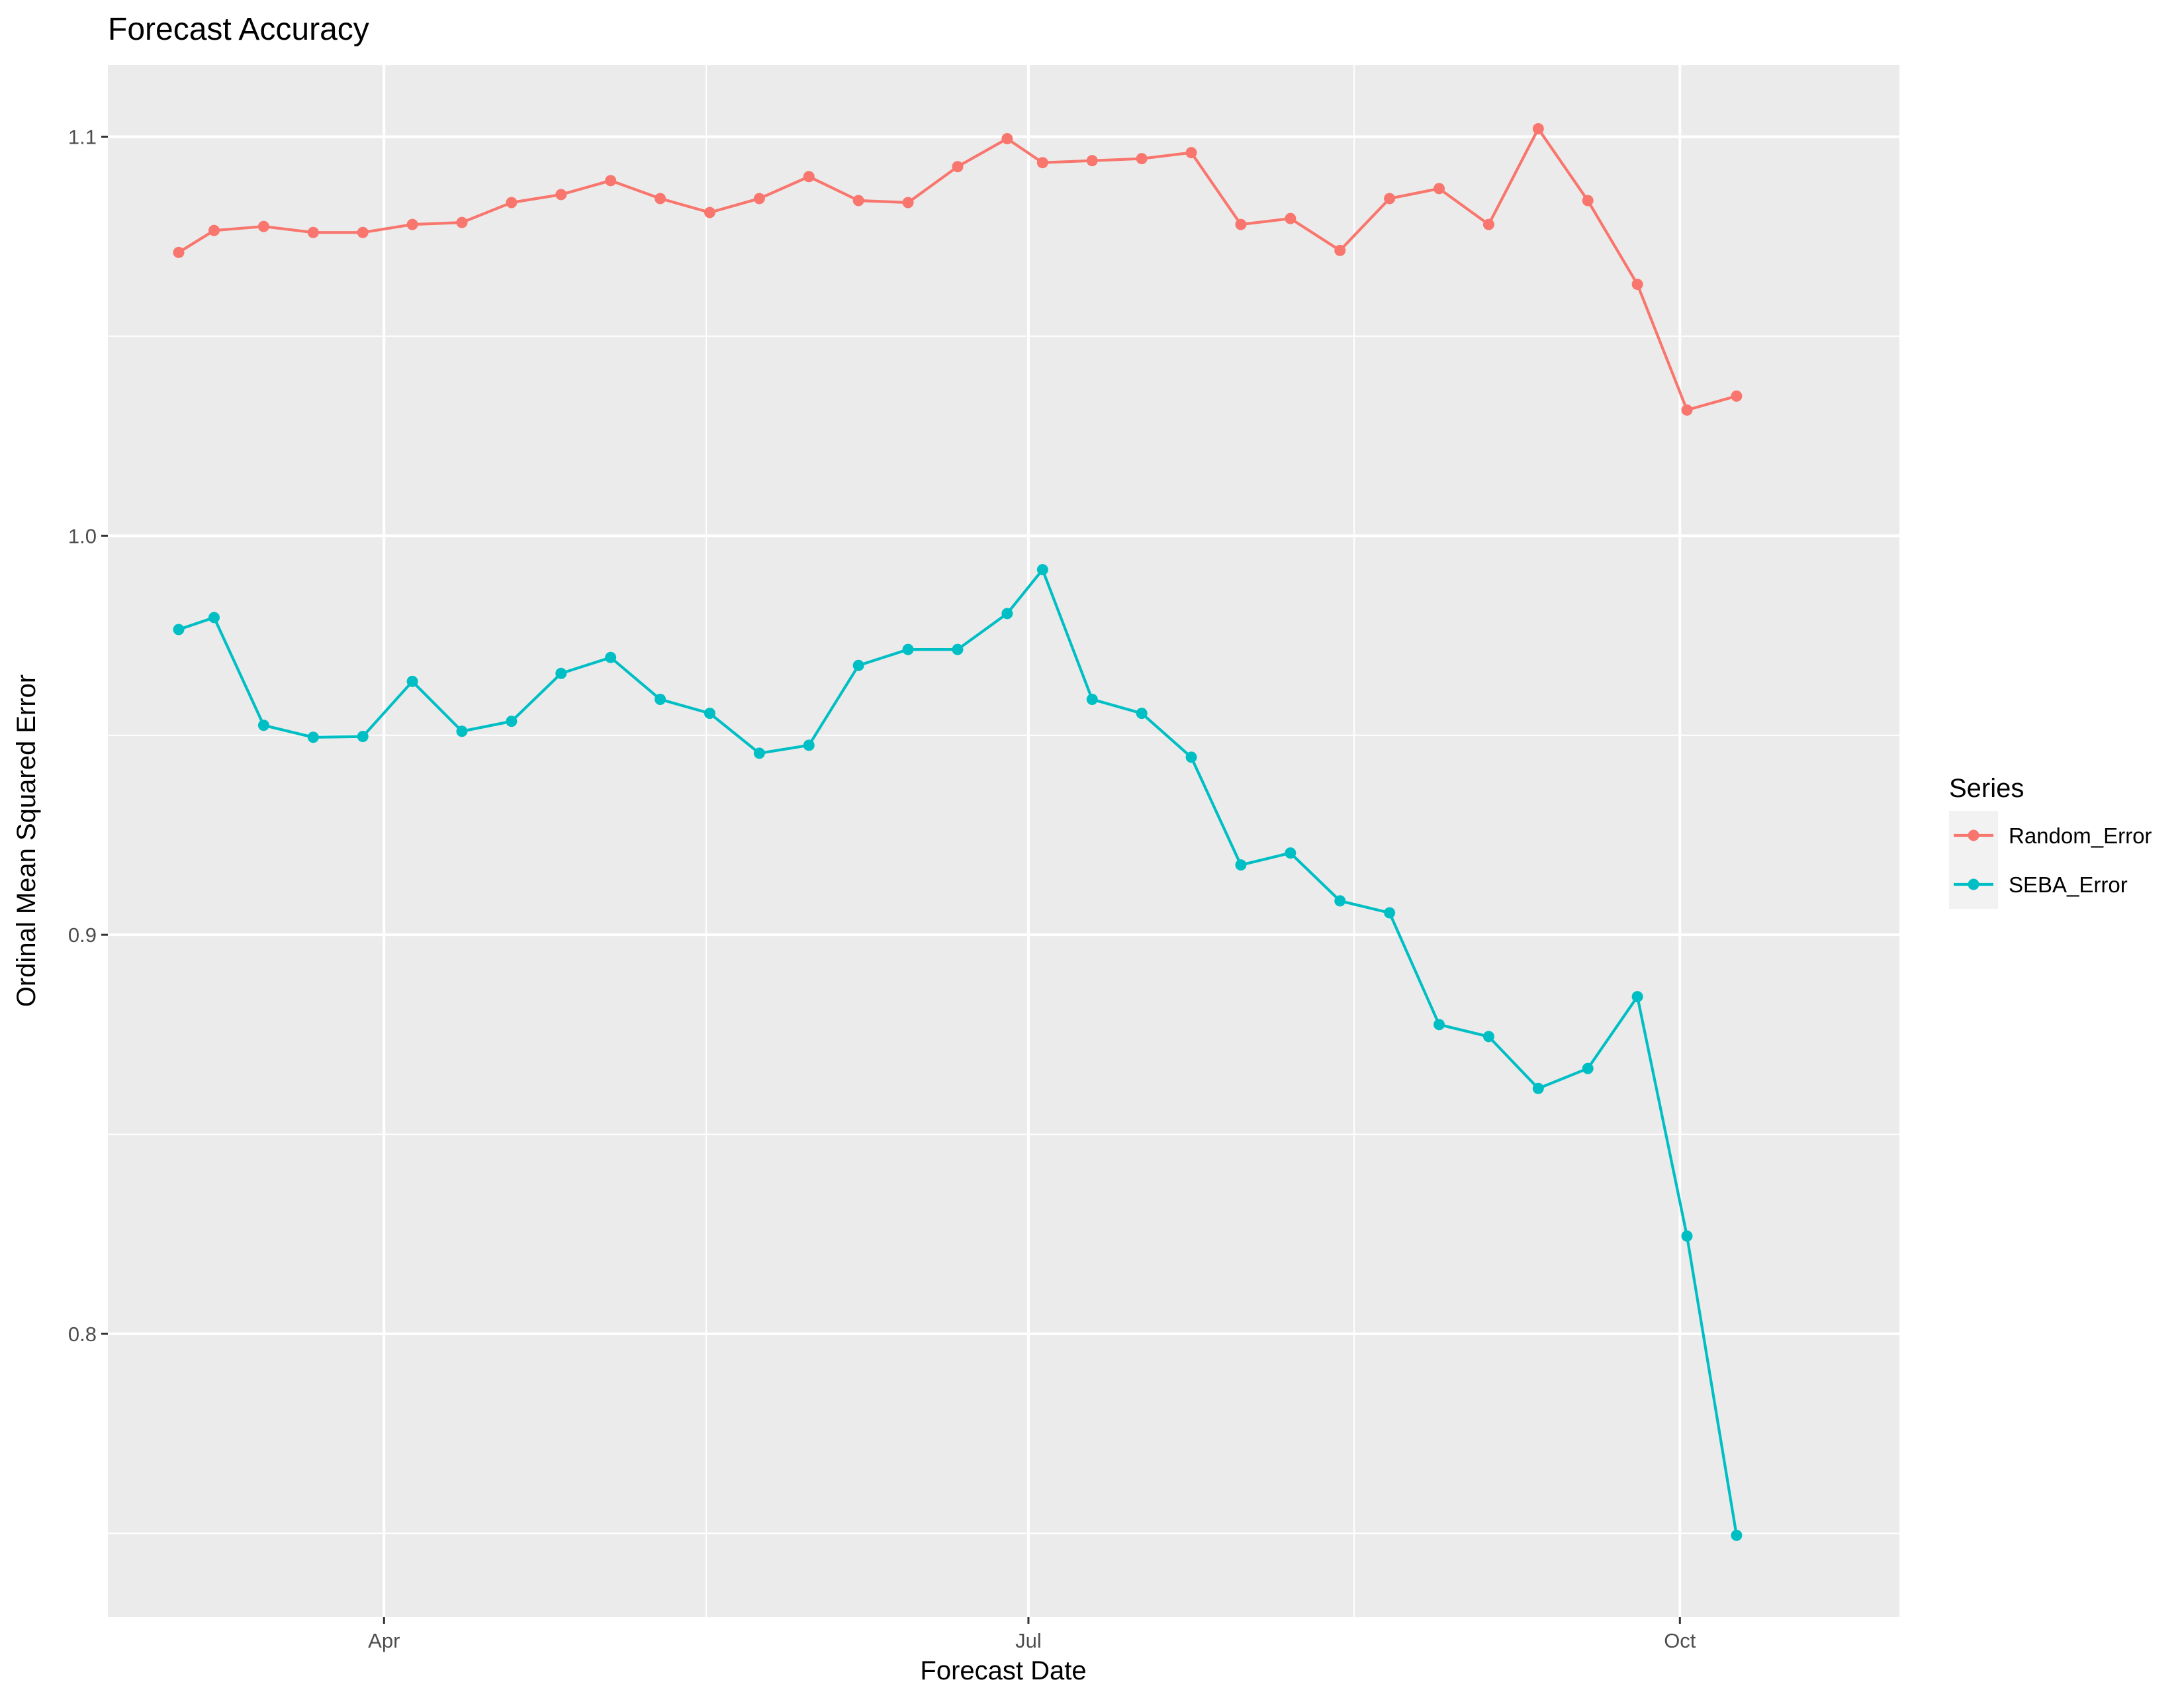 This screenshot has width=2184, height=1688. What do you see at coordinates (1003, 1670) in the screenshot?
I see `x-axis-title: Forecast Date` at bounding box center [1003, 1670].